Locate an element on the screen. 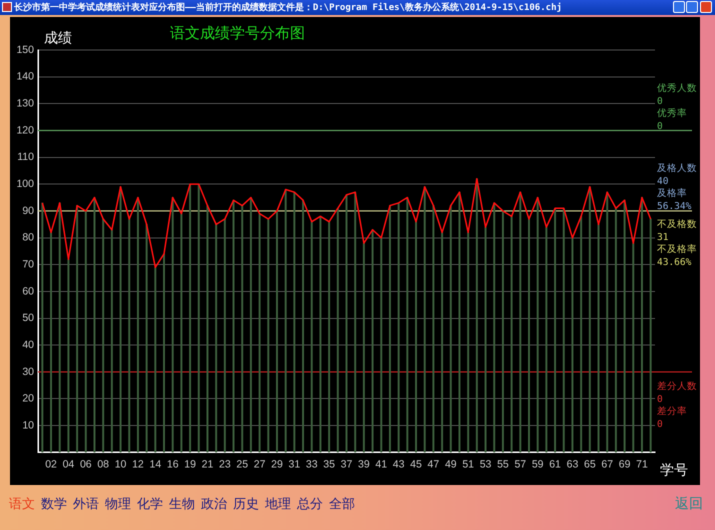 The height and width of the screenshot is (530, 715). x-tick-label: 39 is located at coordinates (364, 464).